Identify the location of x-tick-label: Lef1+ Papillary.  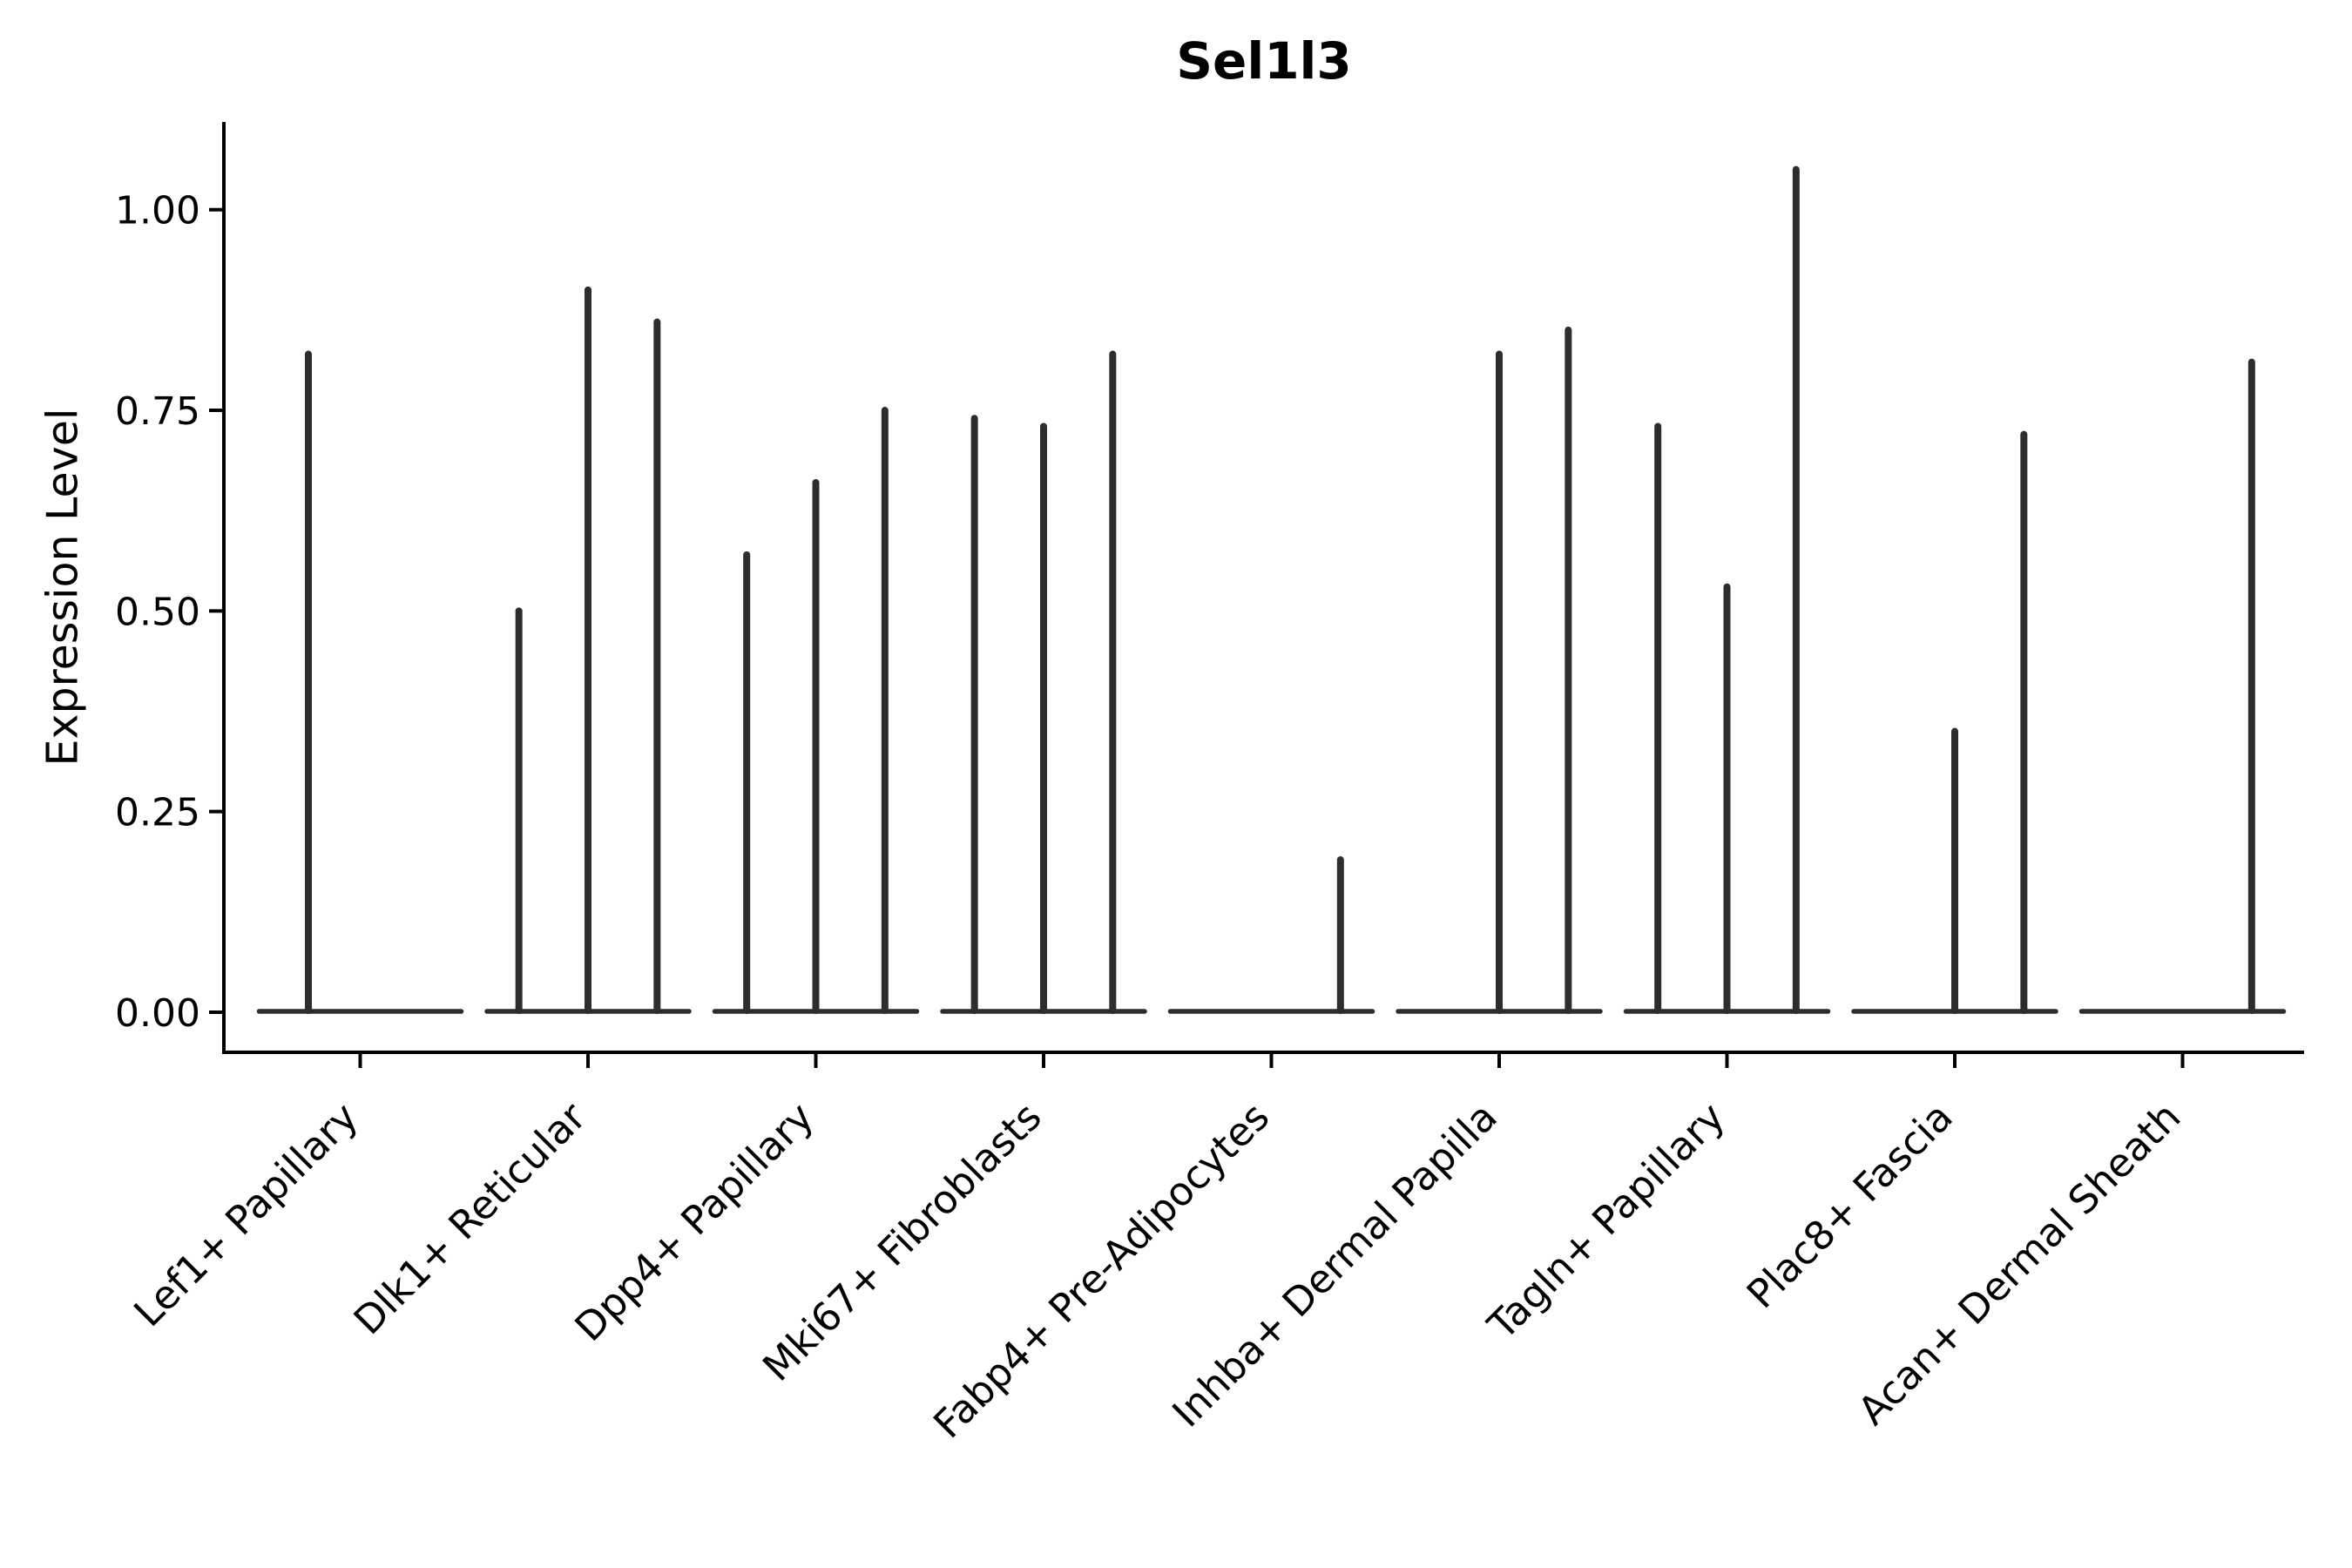
(246, 1214).